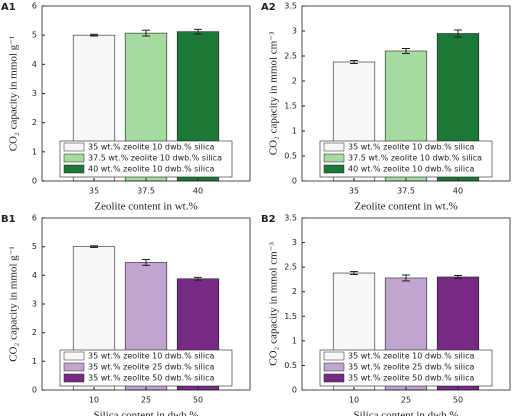 The height and width of the screenshot is (416, 520). Describe the element at coordinates (268, 219) in the screenshot. I see `panel-label: B2` at that location.